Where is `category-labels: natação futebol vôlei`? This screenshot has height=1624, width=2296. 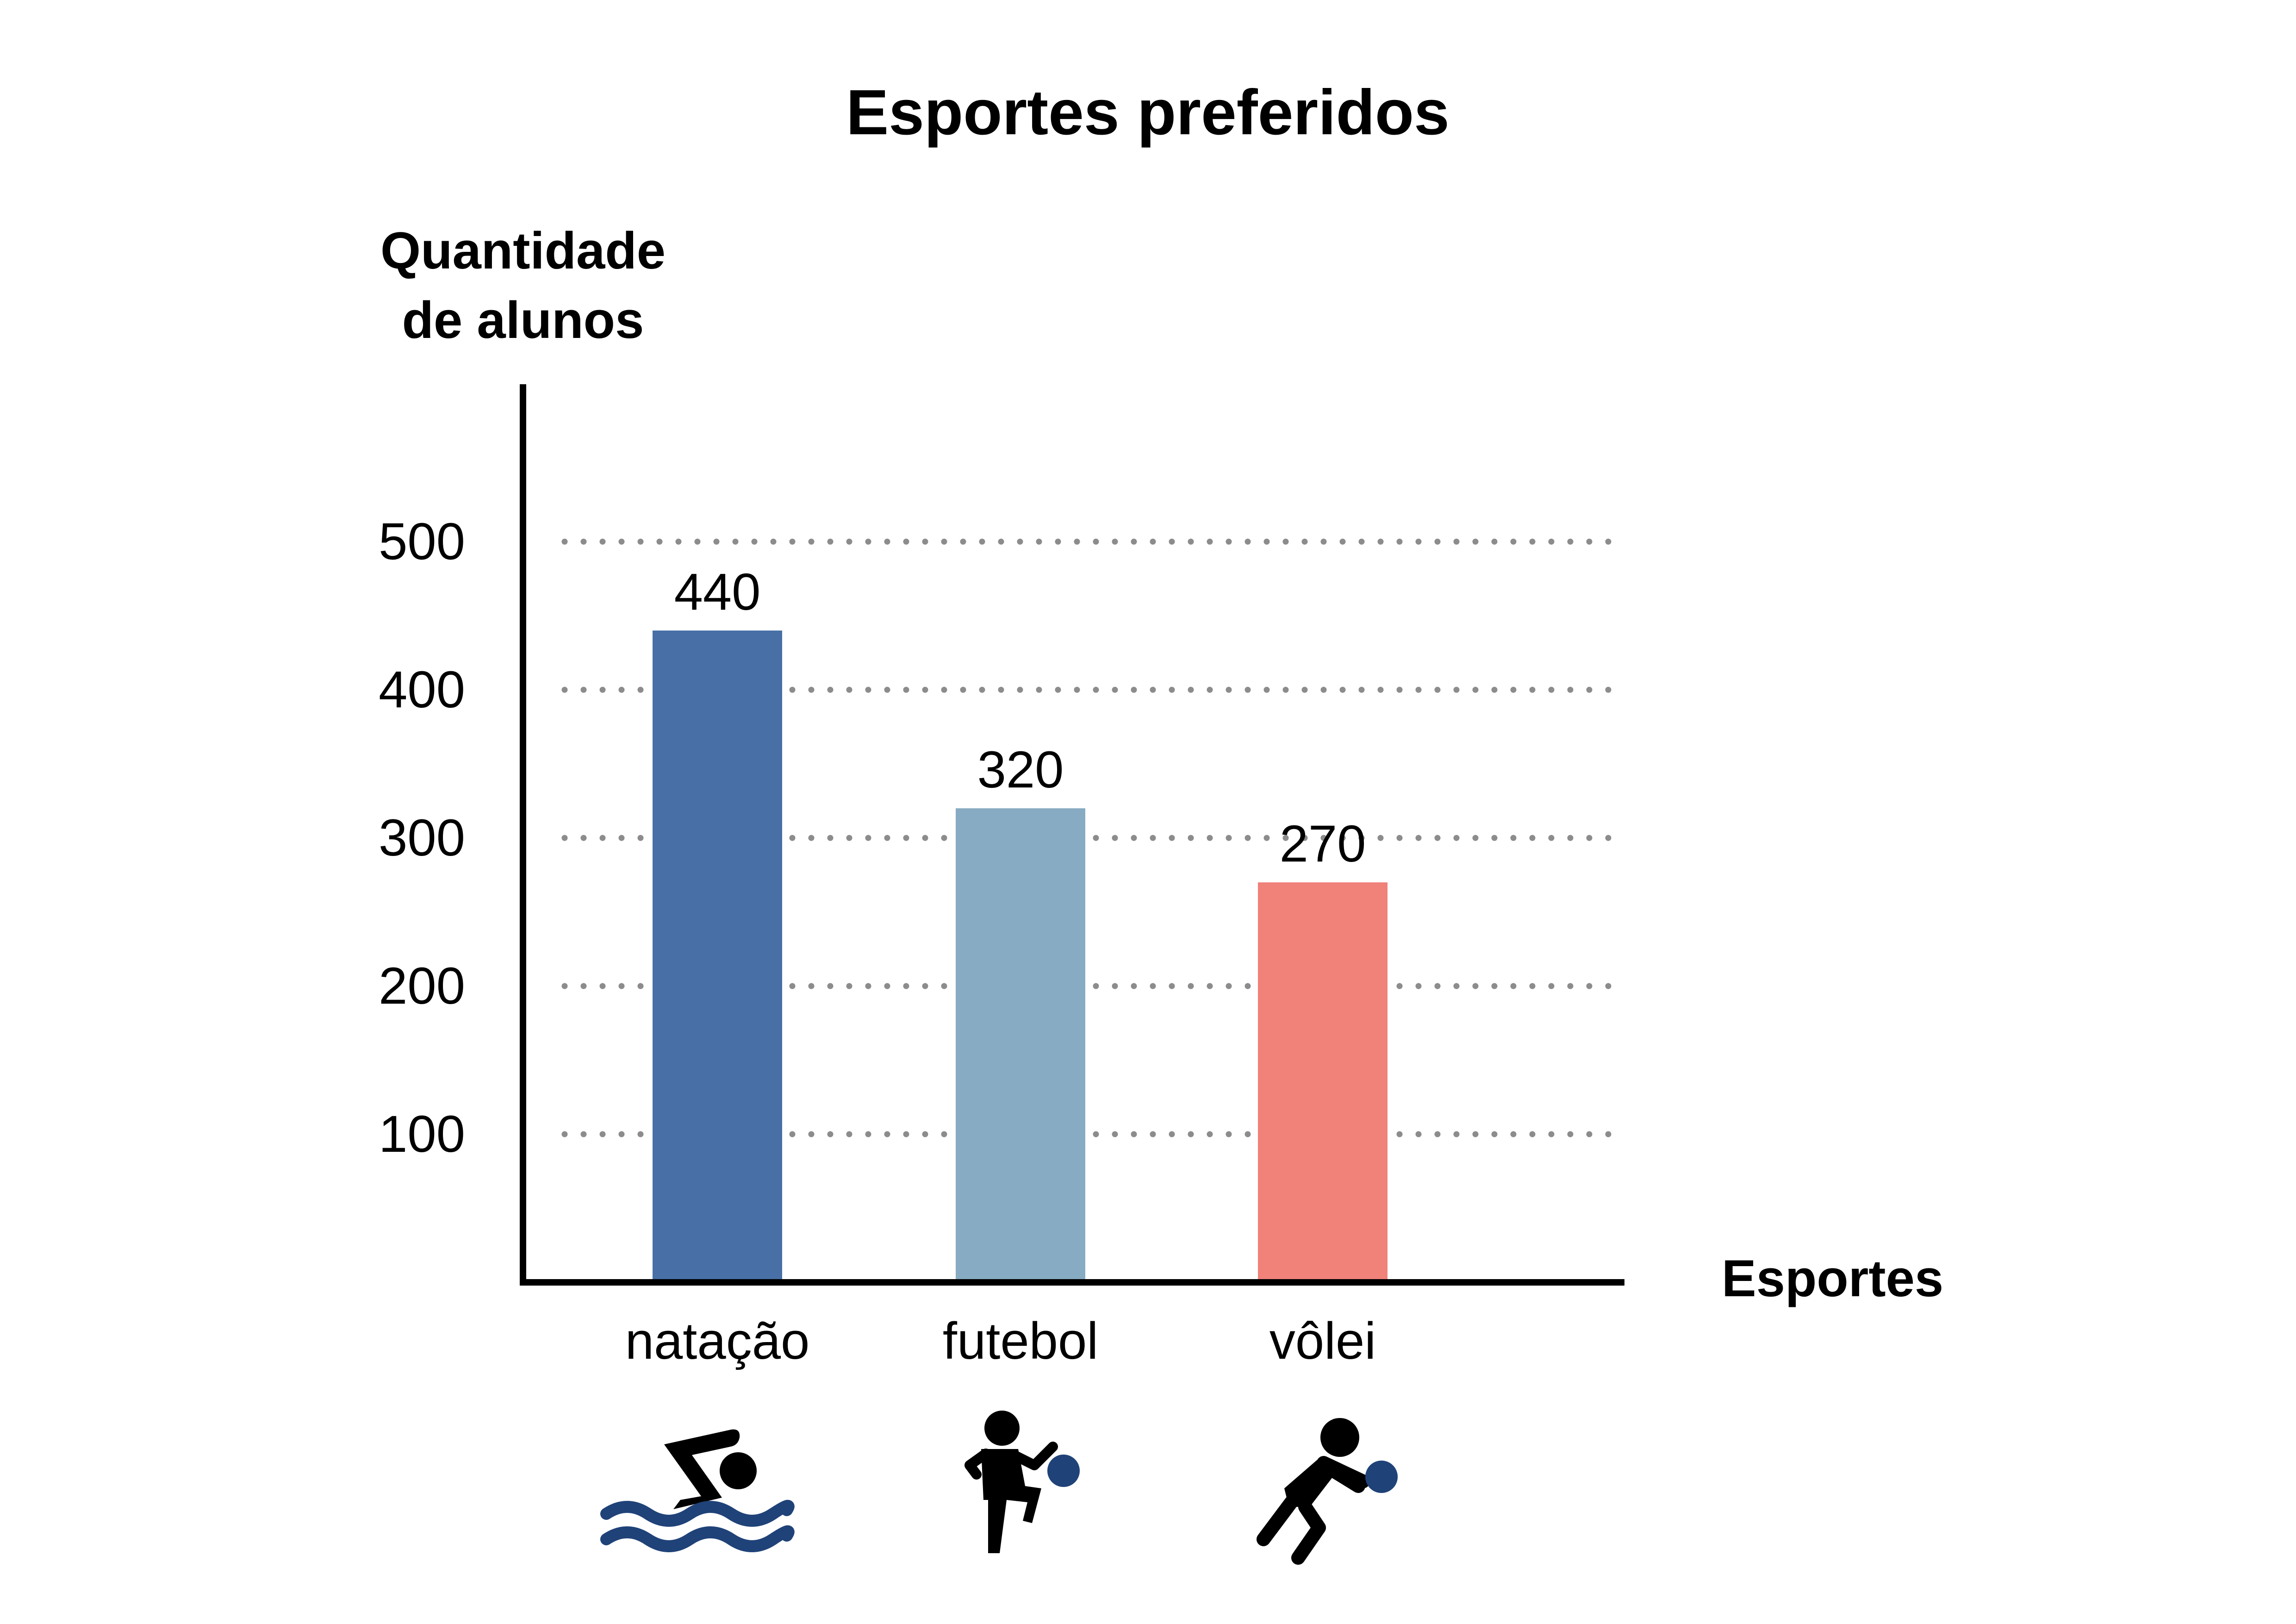 category-labels: natação futebol vôlei is located at coordinates (1000, 1341).